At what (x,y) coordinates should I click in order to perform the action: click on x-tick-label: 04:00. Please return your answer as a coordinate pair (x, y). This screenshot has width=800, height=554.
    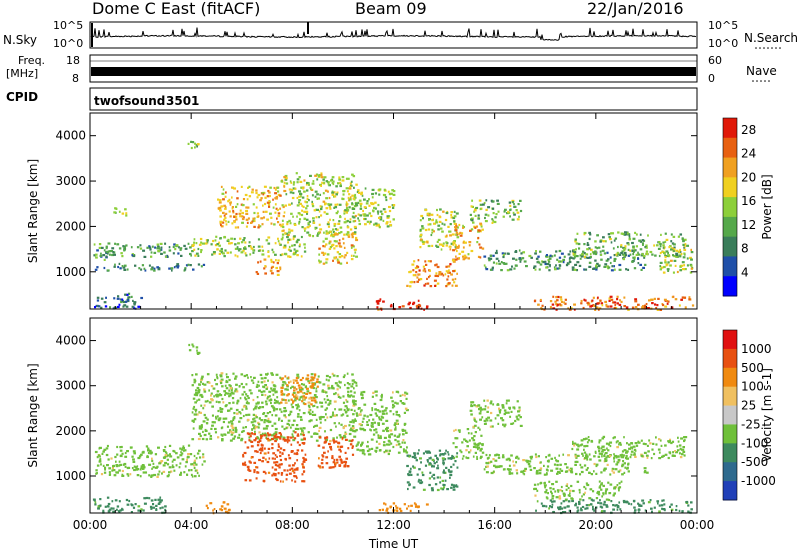
    Looking at the image, I should click on (191, 525).